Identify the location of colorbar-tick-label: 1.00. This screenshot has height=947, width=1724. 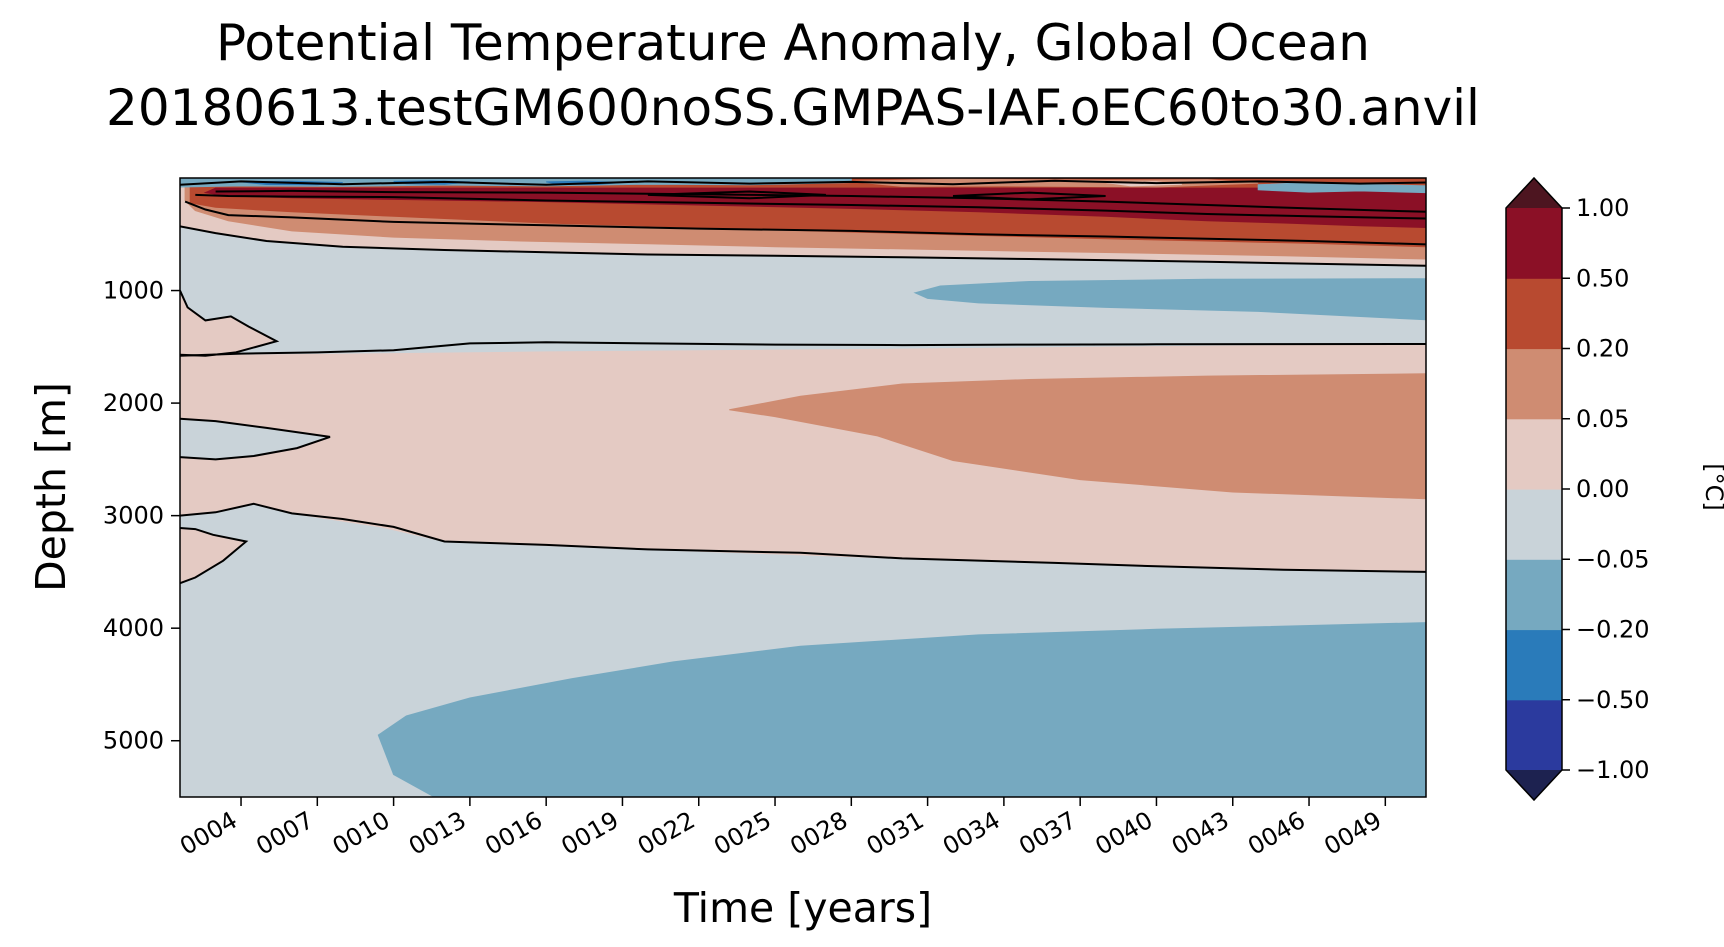
(1602, 208).